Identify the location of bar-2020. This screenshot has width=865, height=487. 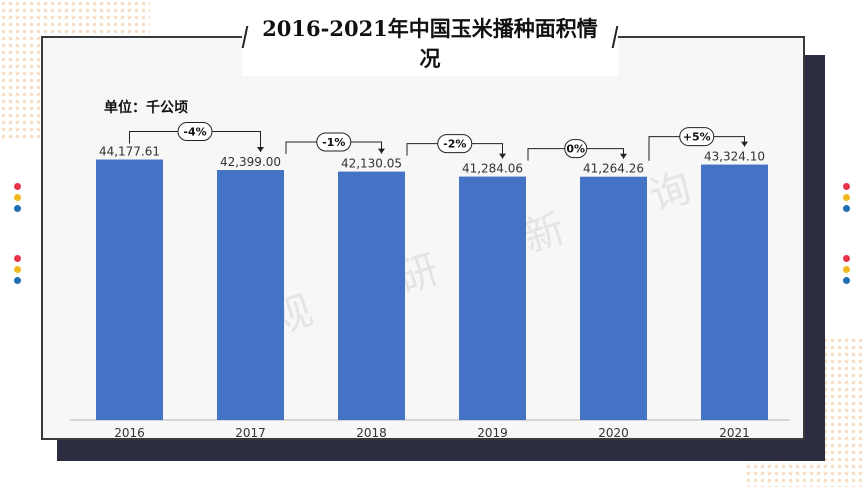
(613, 298).